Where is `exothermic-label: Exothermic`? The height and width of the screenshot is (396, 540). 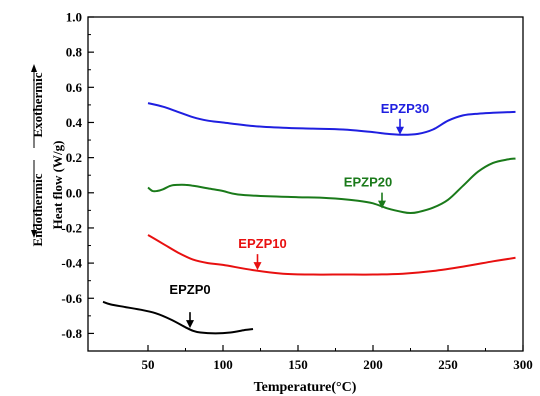
exothermic-label: Exothermic is located at coordinates (37, 104).